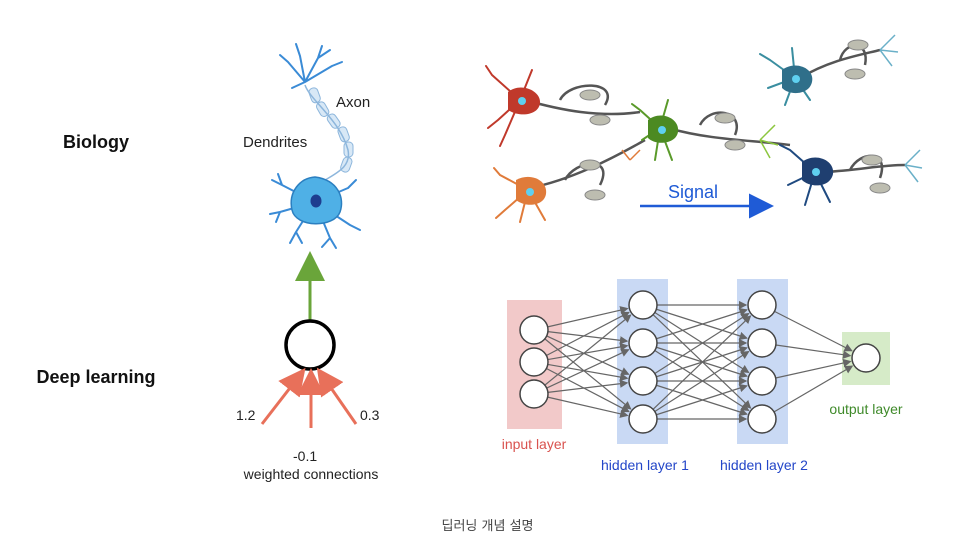  Describe the element at coordinates (309, 397) in the screenshot. I see `weighted-arrows` at that location.